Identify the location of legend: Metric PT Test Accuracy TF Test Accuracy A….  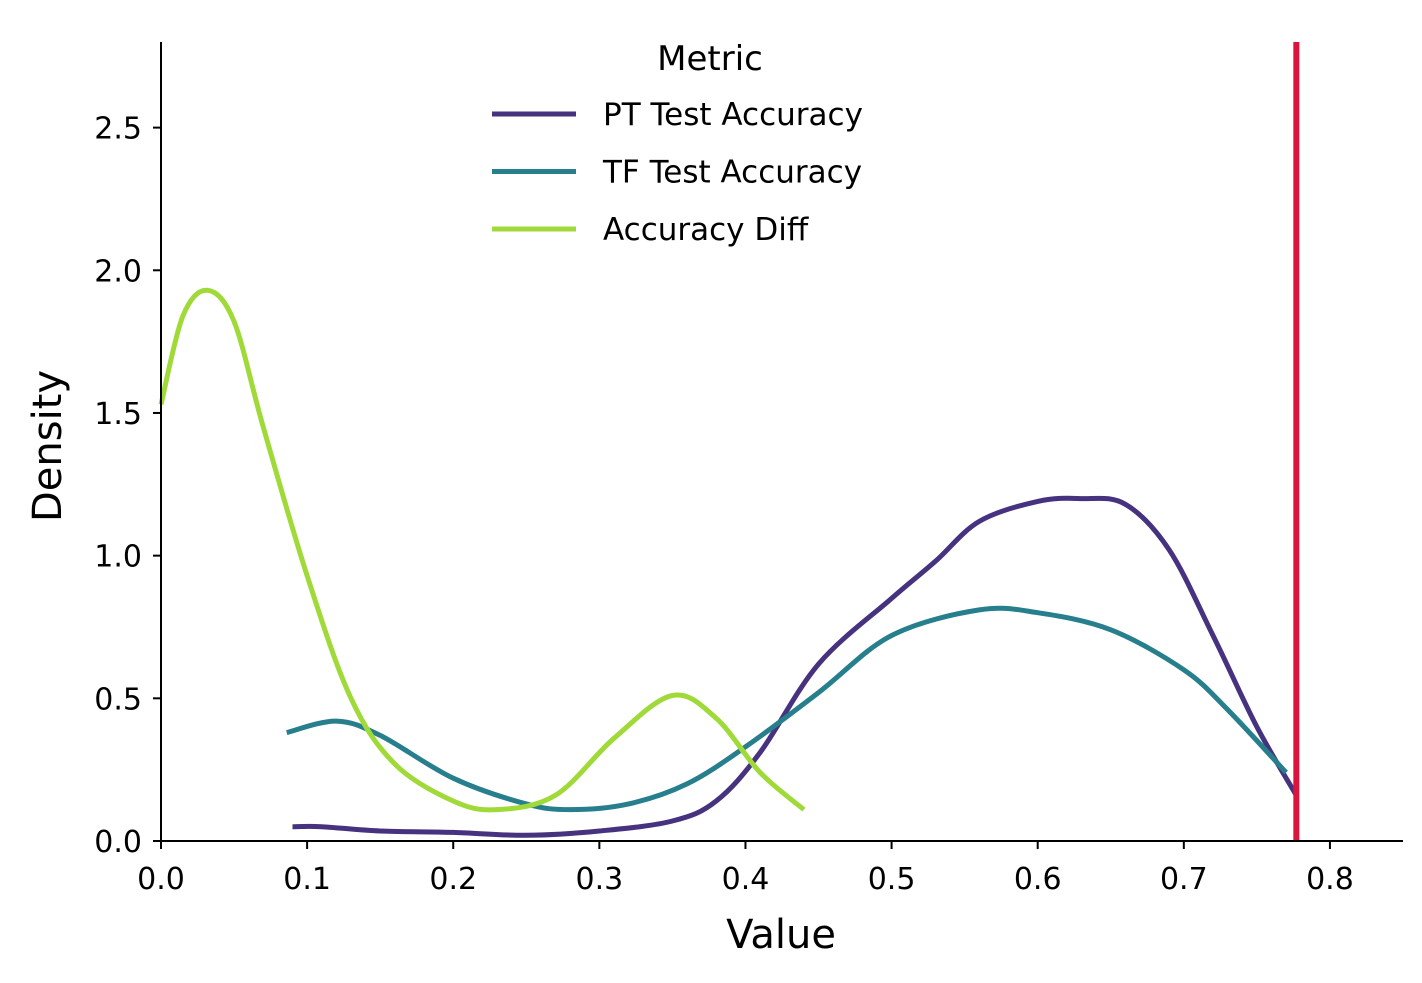
(677, 143).